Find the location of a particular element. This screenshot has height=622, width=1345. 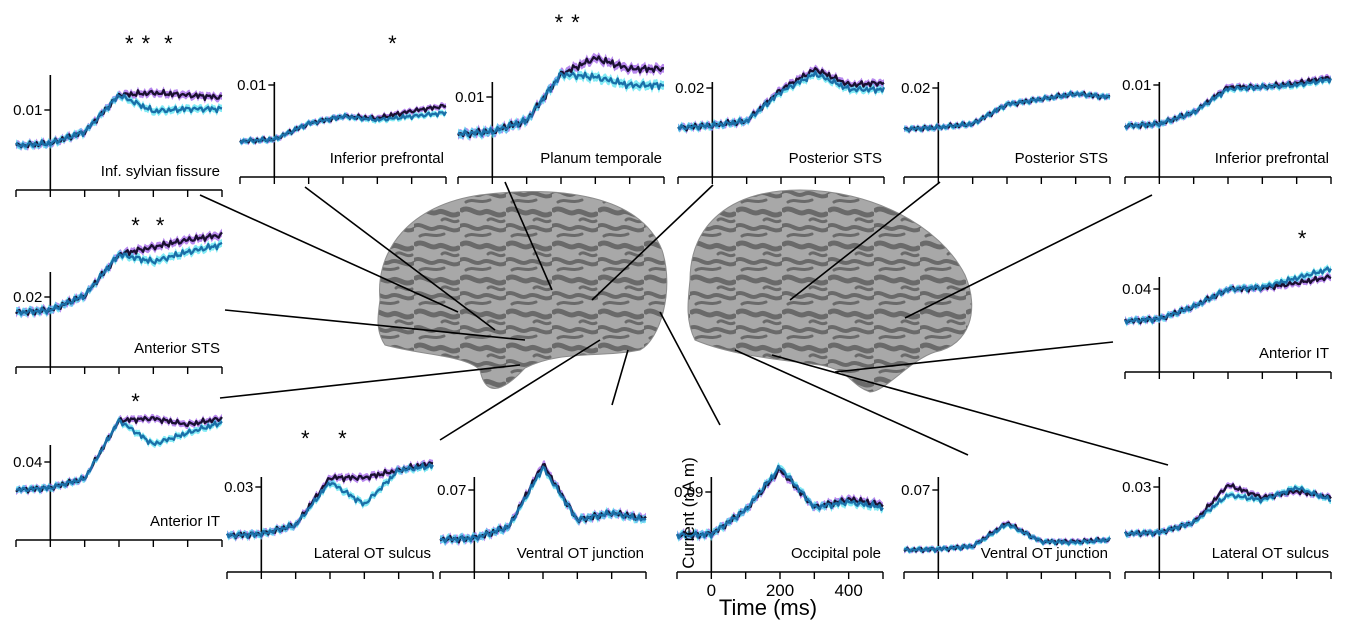

region-title: Anterior STS is located at coordinates (177, 348).